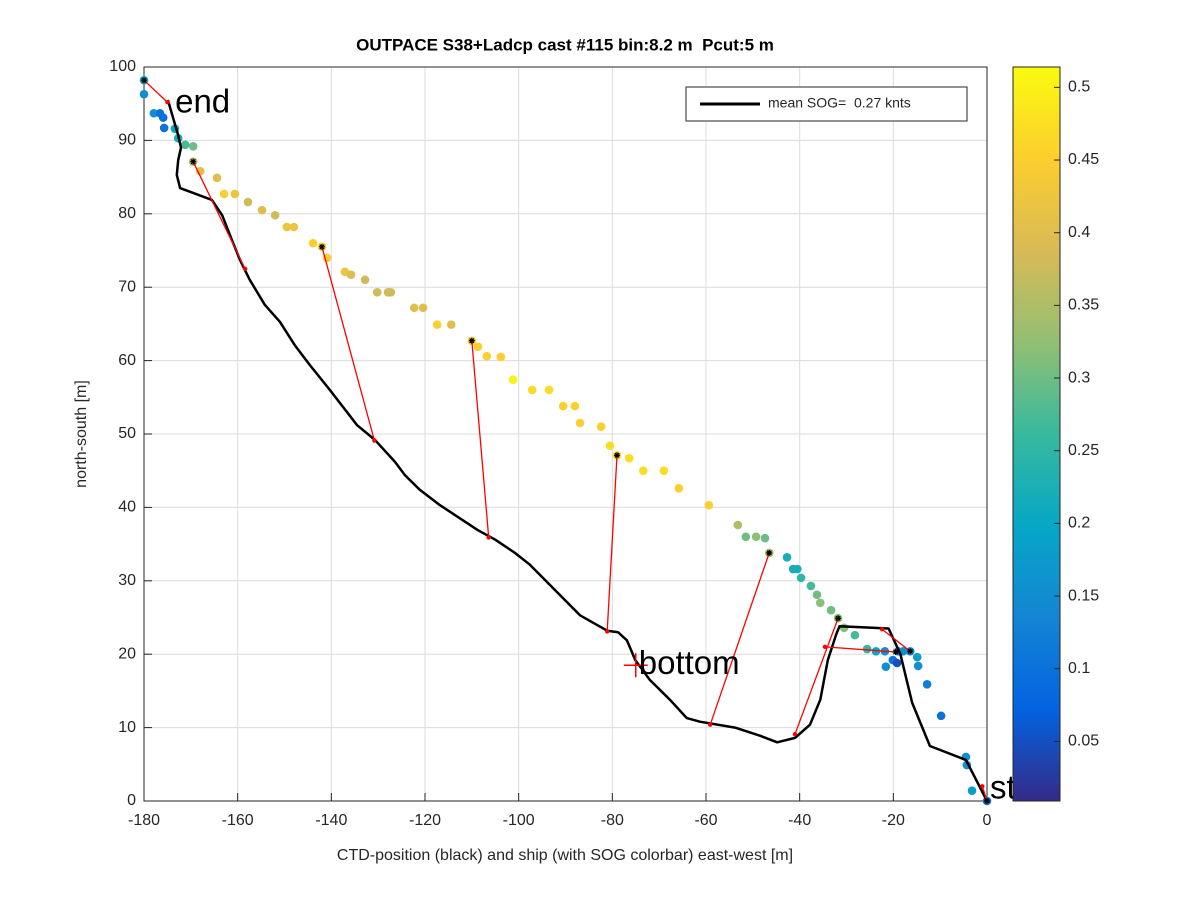 This screenshot has height=900, width=1200. Describe the element at coordinates (705, 820) in the screenshot. I see `x-tick-label: -60` at that location.